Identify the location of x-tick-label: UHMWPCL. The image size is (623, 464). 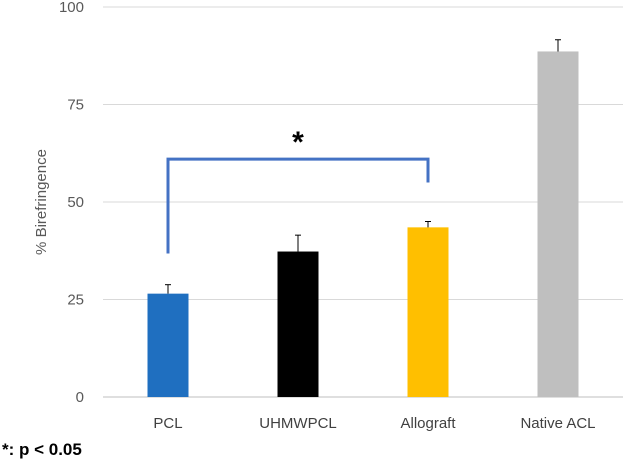
(298, 423).